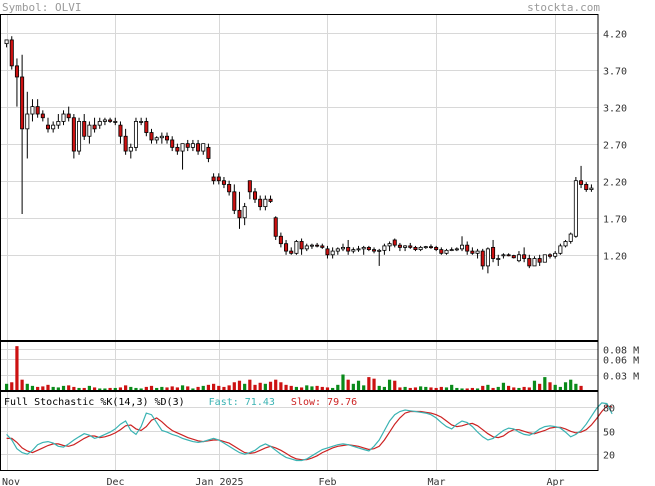 The image size is (655, 486). I want to click on fast-label: Fast: 71.43, so click(241, 402).